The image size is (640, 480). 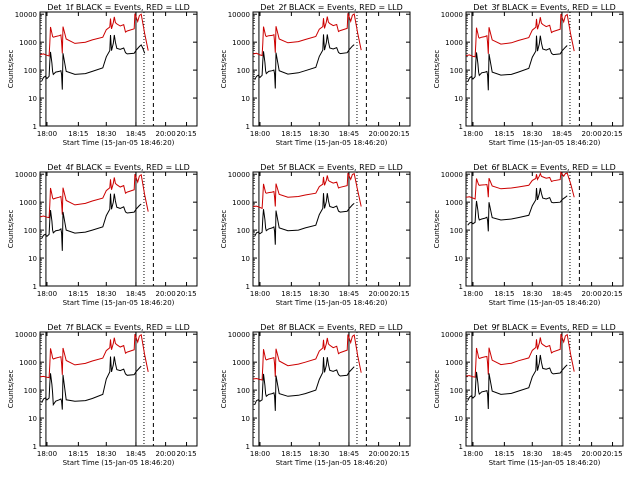 What do you see at coordinates (544, 167) in the screenshot?
I see `panel-title: Det_6f BLACK = Events, RED = LLD` at bounding box center [544, 167].